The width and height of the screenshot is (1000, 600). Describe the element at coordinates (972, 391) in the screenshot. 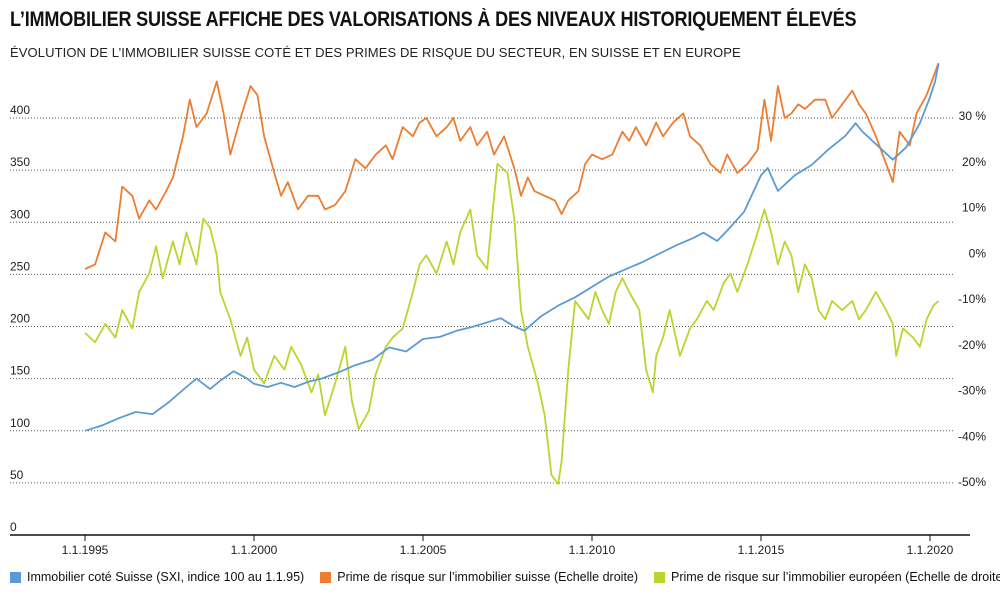

I see `right-tick-label: -30%` at that location.